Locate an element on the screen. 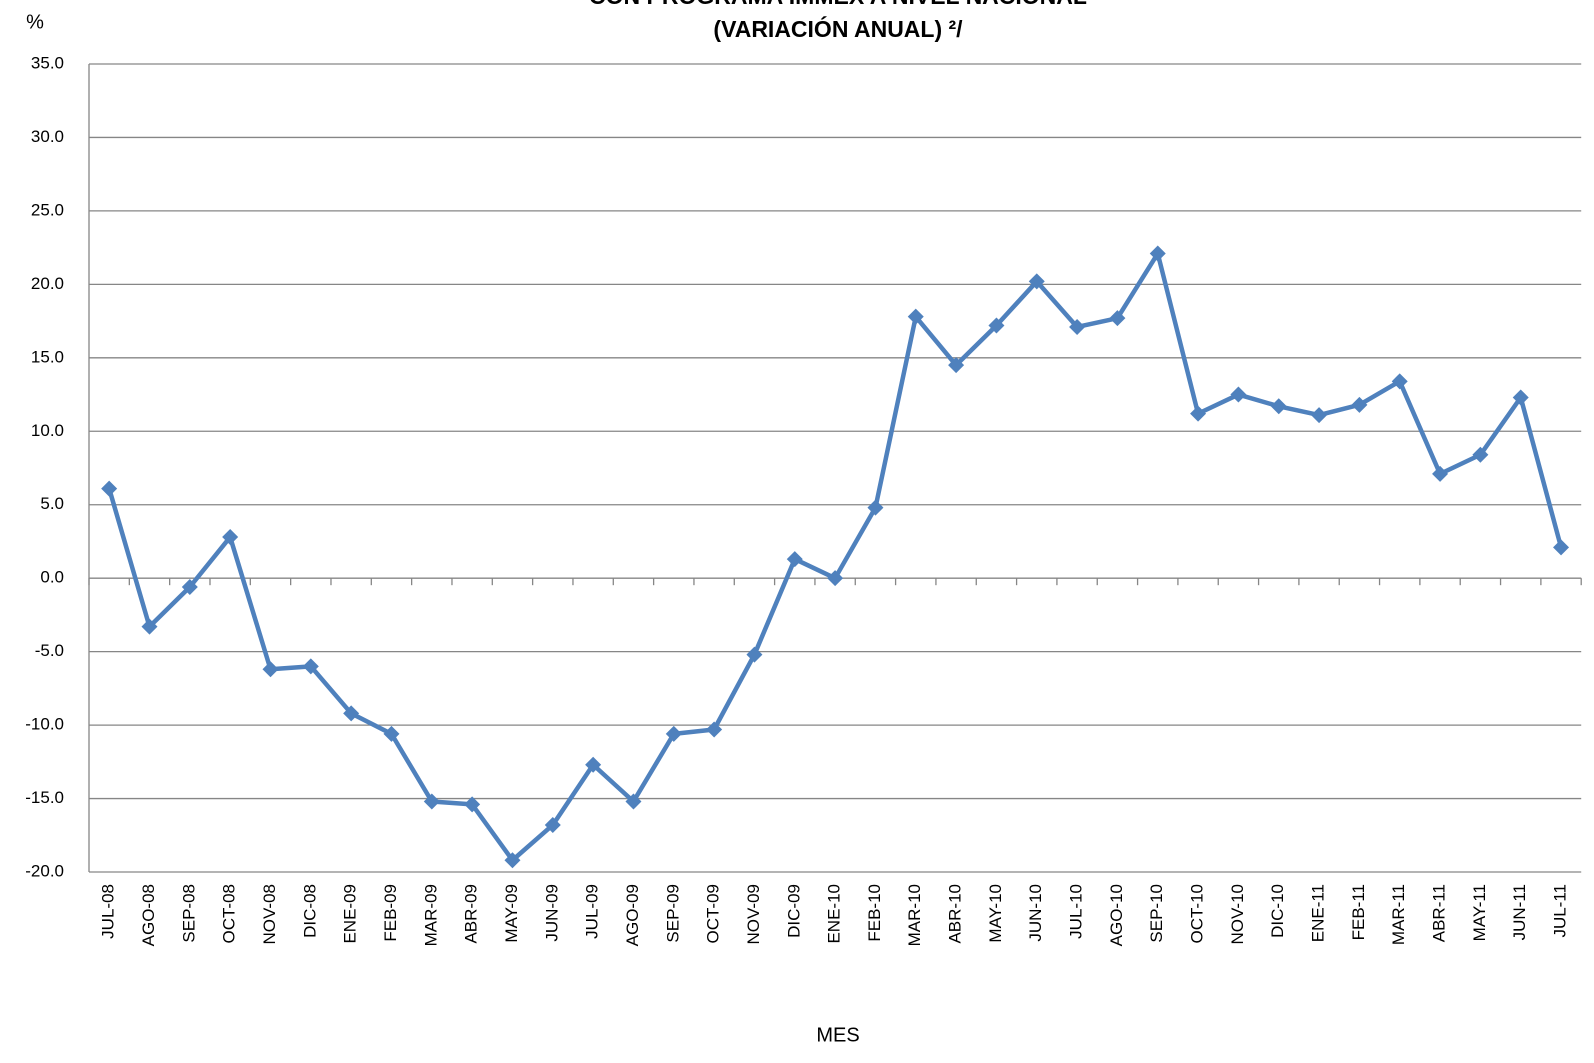  x-tick-label: NOV-08 is located at coordinates (269, 914).